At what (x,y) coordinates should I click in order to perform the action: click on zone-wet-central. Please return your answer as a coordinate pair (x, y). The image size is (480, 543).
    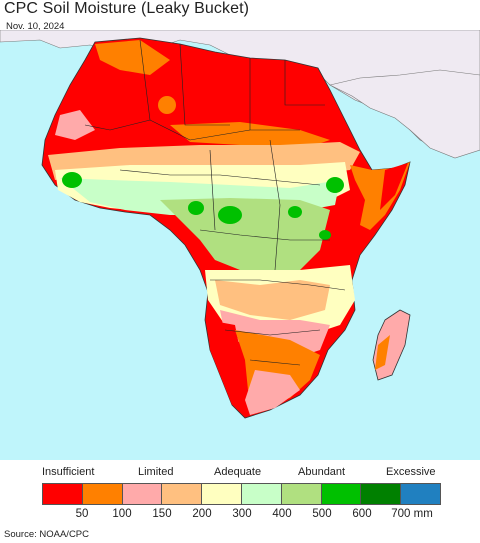
    Looking at the image, I should click on (230, 215).